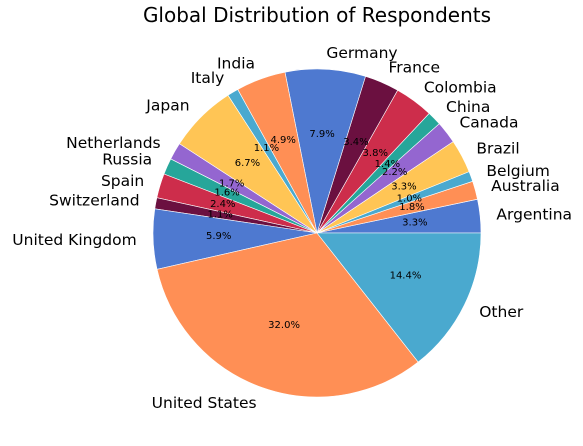 The width and height of the screenshot is (583, 446). What do you see at coordinates (497, 149) in the screenshot?
I see `slice-label-brazil: Brazil` at bounding box center [497, 149].